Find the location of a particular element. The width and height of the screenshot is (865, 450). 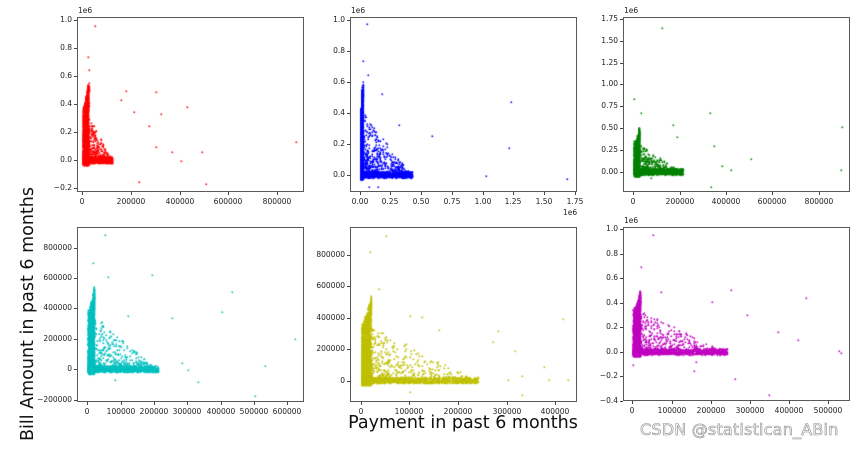

y-tick-label: 600000 is located at coordinates (330, 285).